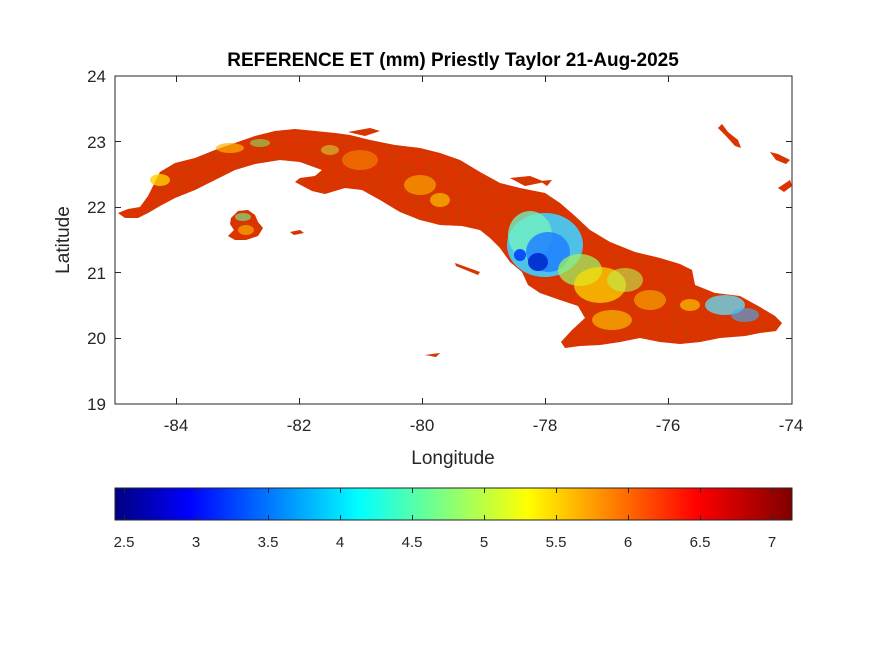 This screenshot has height=656, width=875. I want to click on x-tick-label: -76, so click(668, 425).